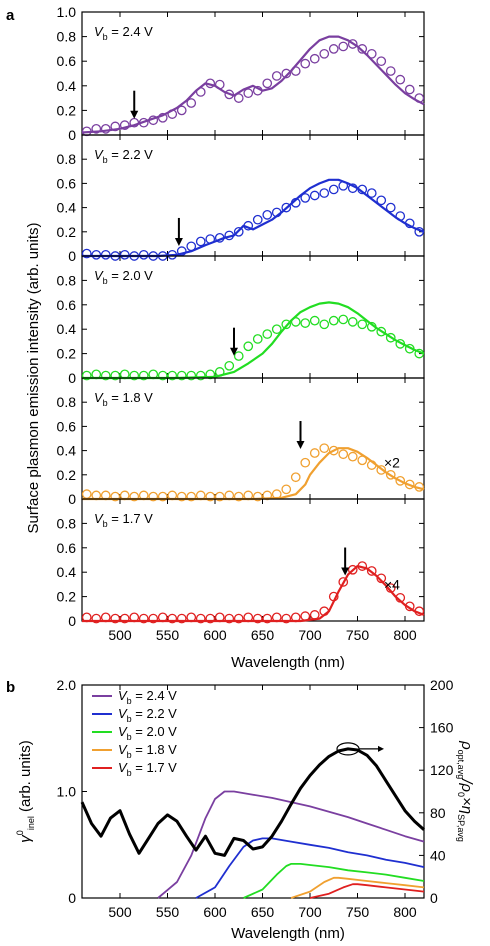 This screenshot has width=490, height=946. Describe the element at coordinates (461, 765) in the screenshot. I see `ylabel-right-rho-sub: opt,avg` at that location.